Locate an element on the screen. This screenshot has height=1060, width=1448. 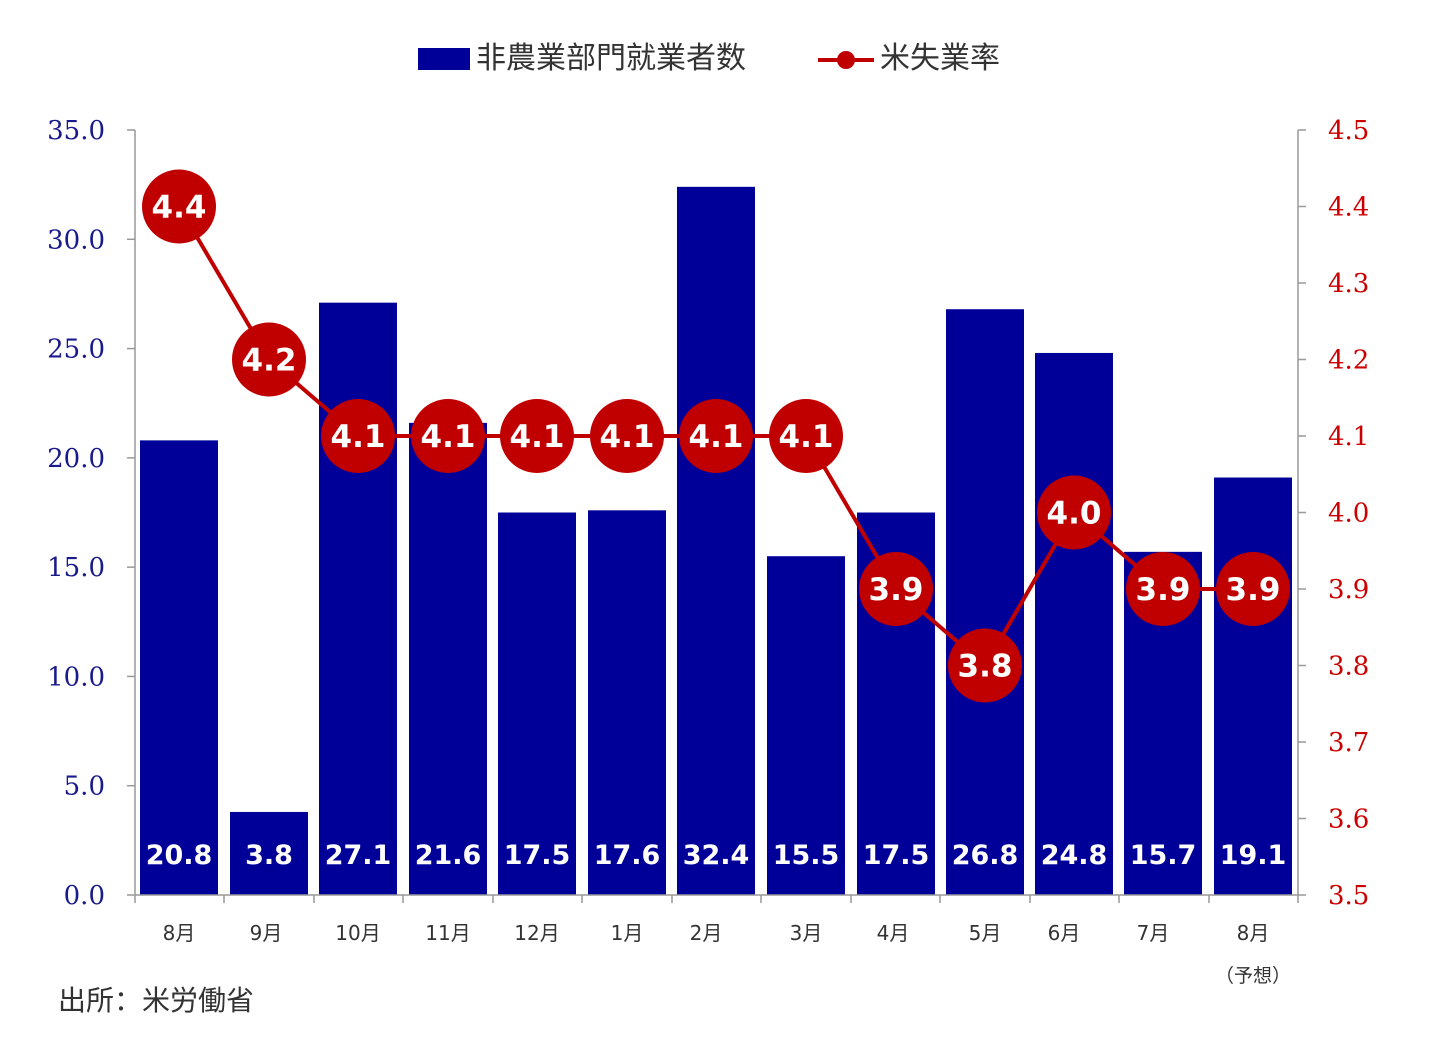
right-axis-tick-label: 4.1 is located at coordinates (1348, 437).